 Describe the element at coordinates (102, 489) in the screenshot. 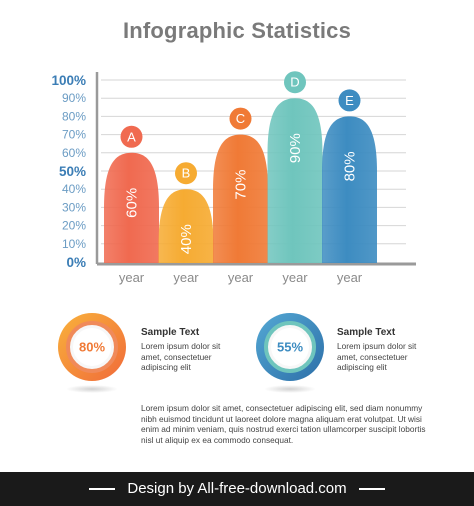

I see `footer-dash-left` at that location.